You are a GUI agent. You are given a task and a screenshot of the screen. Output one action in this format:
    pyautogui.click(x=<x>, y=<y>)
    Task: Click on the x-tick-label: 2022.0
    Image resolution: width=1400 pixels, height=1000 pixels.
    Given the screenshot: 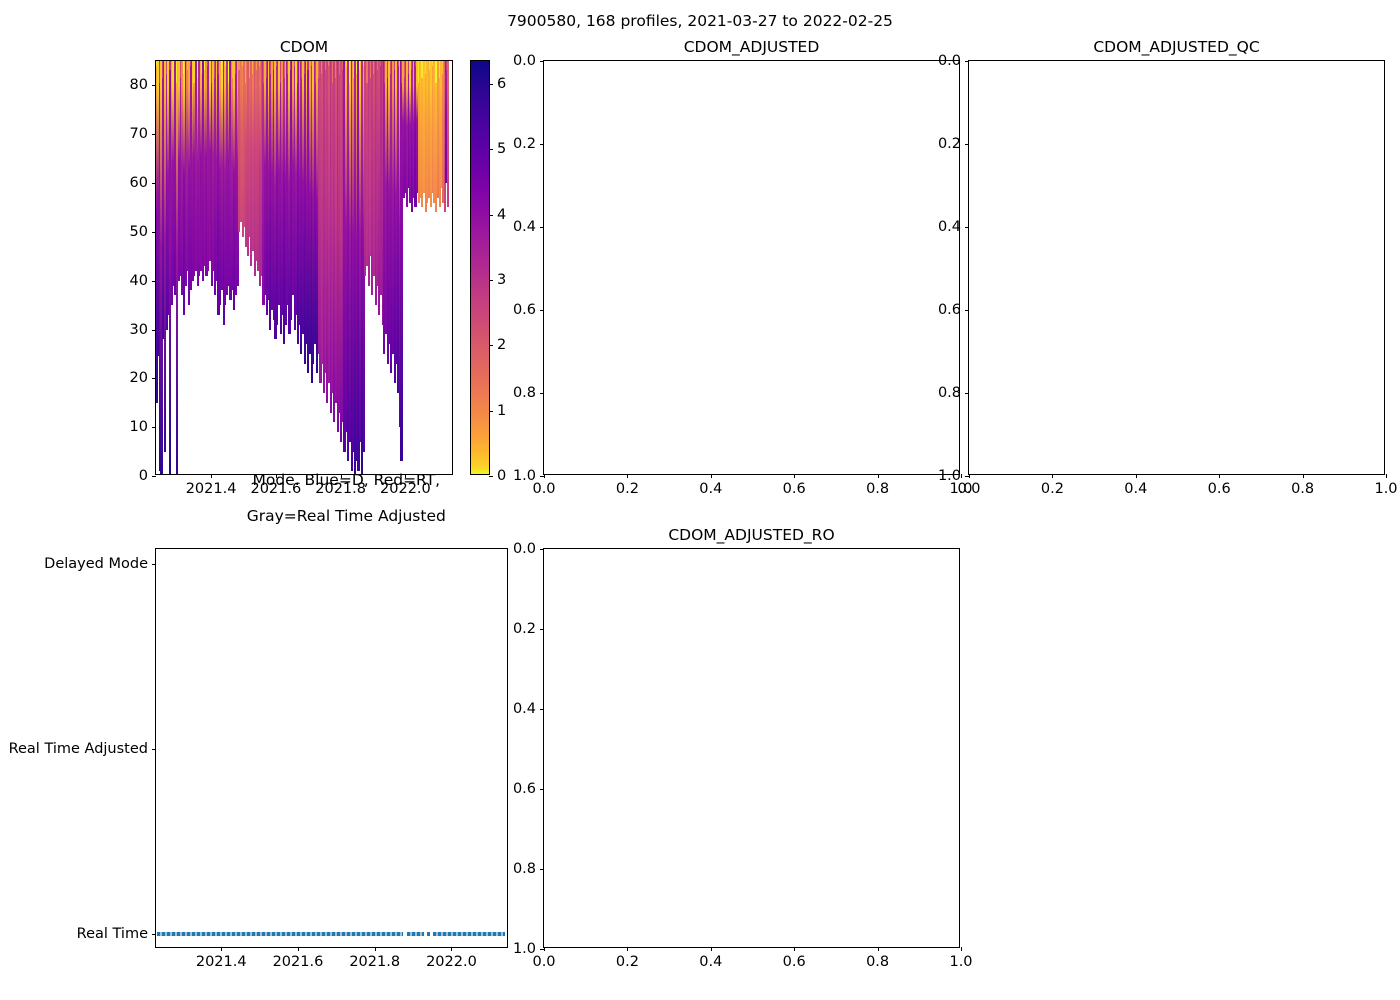 What is the action you would take?
    pyautogui.click(x=451, y=962)
    